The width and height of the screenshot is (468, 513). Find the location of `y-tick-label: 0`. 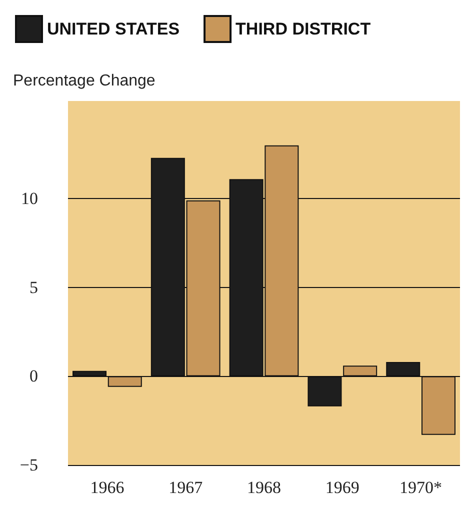

y-tick-label: 0 is located at coordinates (34, 376).